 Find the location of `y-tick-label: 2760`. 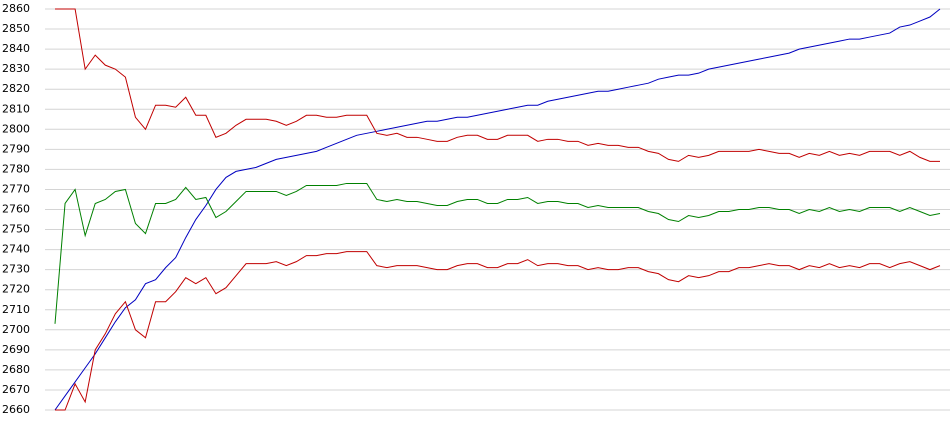

y-tick-label: 2760 is located at coordinates (16, 209).